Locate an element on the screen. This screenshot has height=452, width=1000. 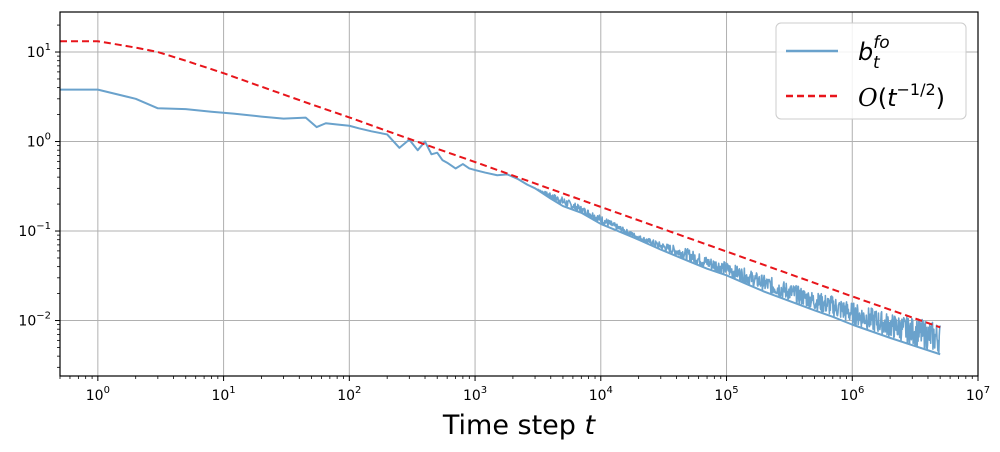
x-tick-label: 10⁴ is located at coordinates (601, 394).